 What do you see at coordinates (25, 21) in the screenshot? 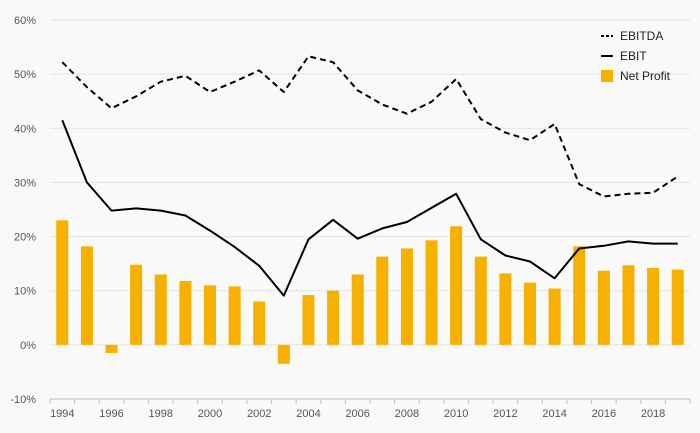
I see `y-tick-label: 60%` at bounding box center [25, 21].